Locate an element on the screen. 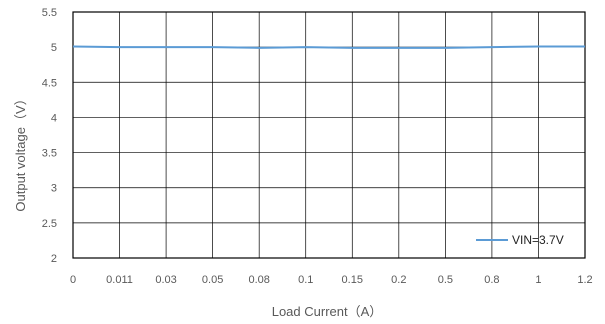  x-tick-label: 0.8 is located at coordinates (491, 280).